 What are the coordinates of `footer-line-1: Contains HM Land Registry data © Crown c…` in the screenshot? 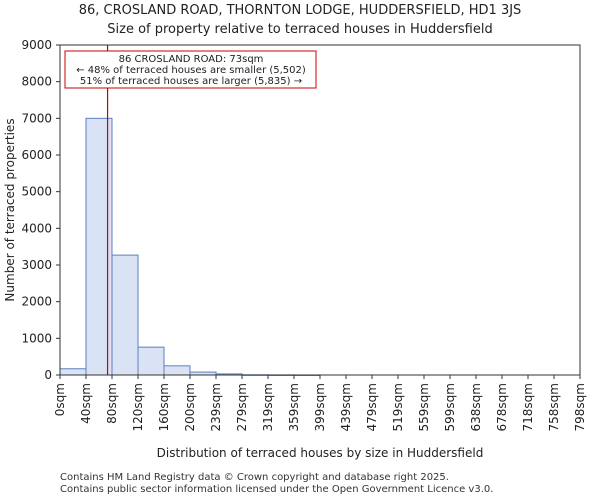 It's located at (254, 477).